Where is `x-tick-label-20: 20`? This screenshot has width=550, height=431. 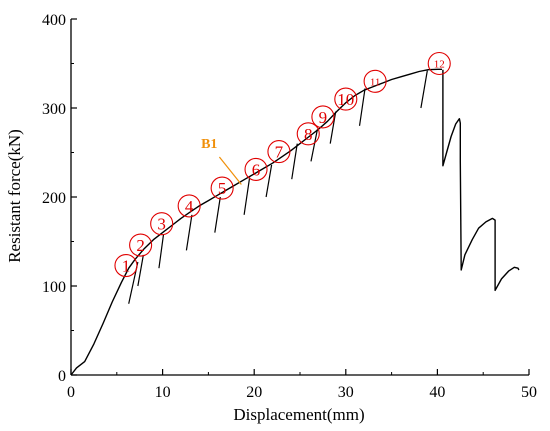 x-tick-label-20: 20 is located at coordinates (254, 392).